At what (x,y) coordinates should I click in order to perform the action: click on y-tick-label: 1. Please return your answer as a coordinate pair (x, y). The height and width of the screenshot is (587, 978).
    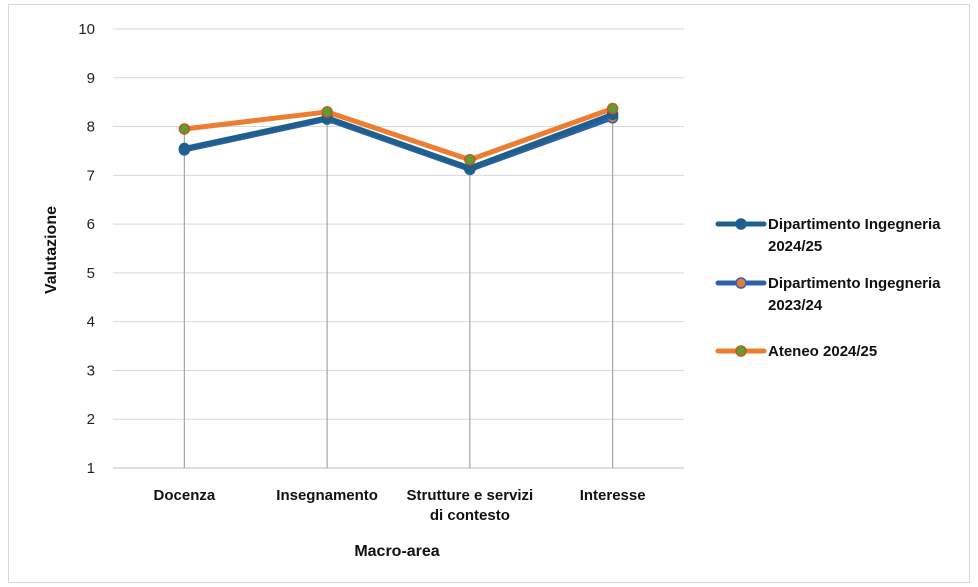
    Looking at the image, I should click on (91, 468).